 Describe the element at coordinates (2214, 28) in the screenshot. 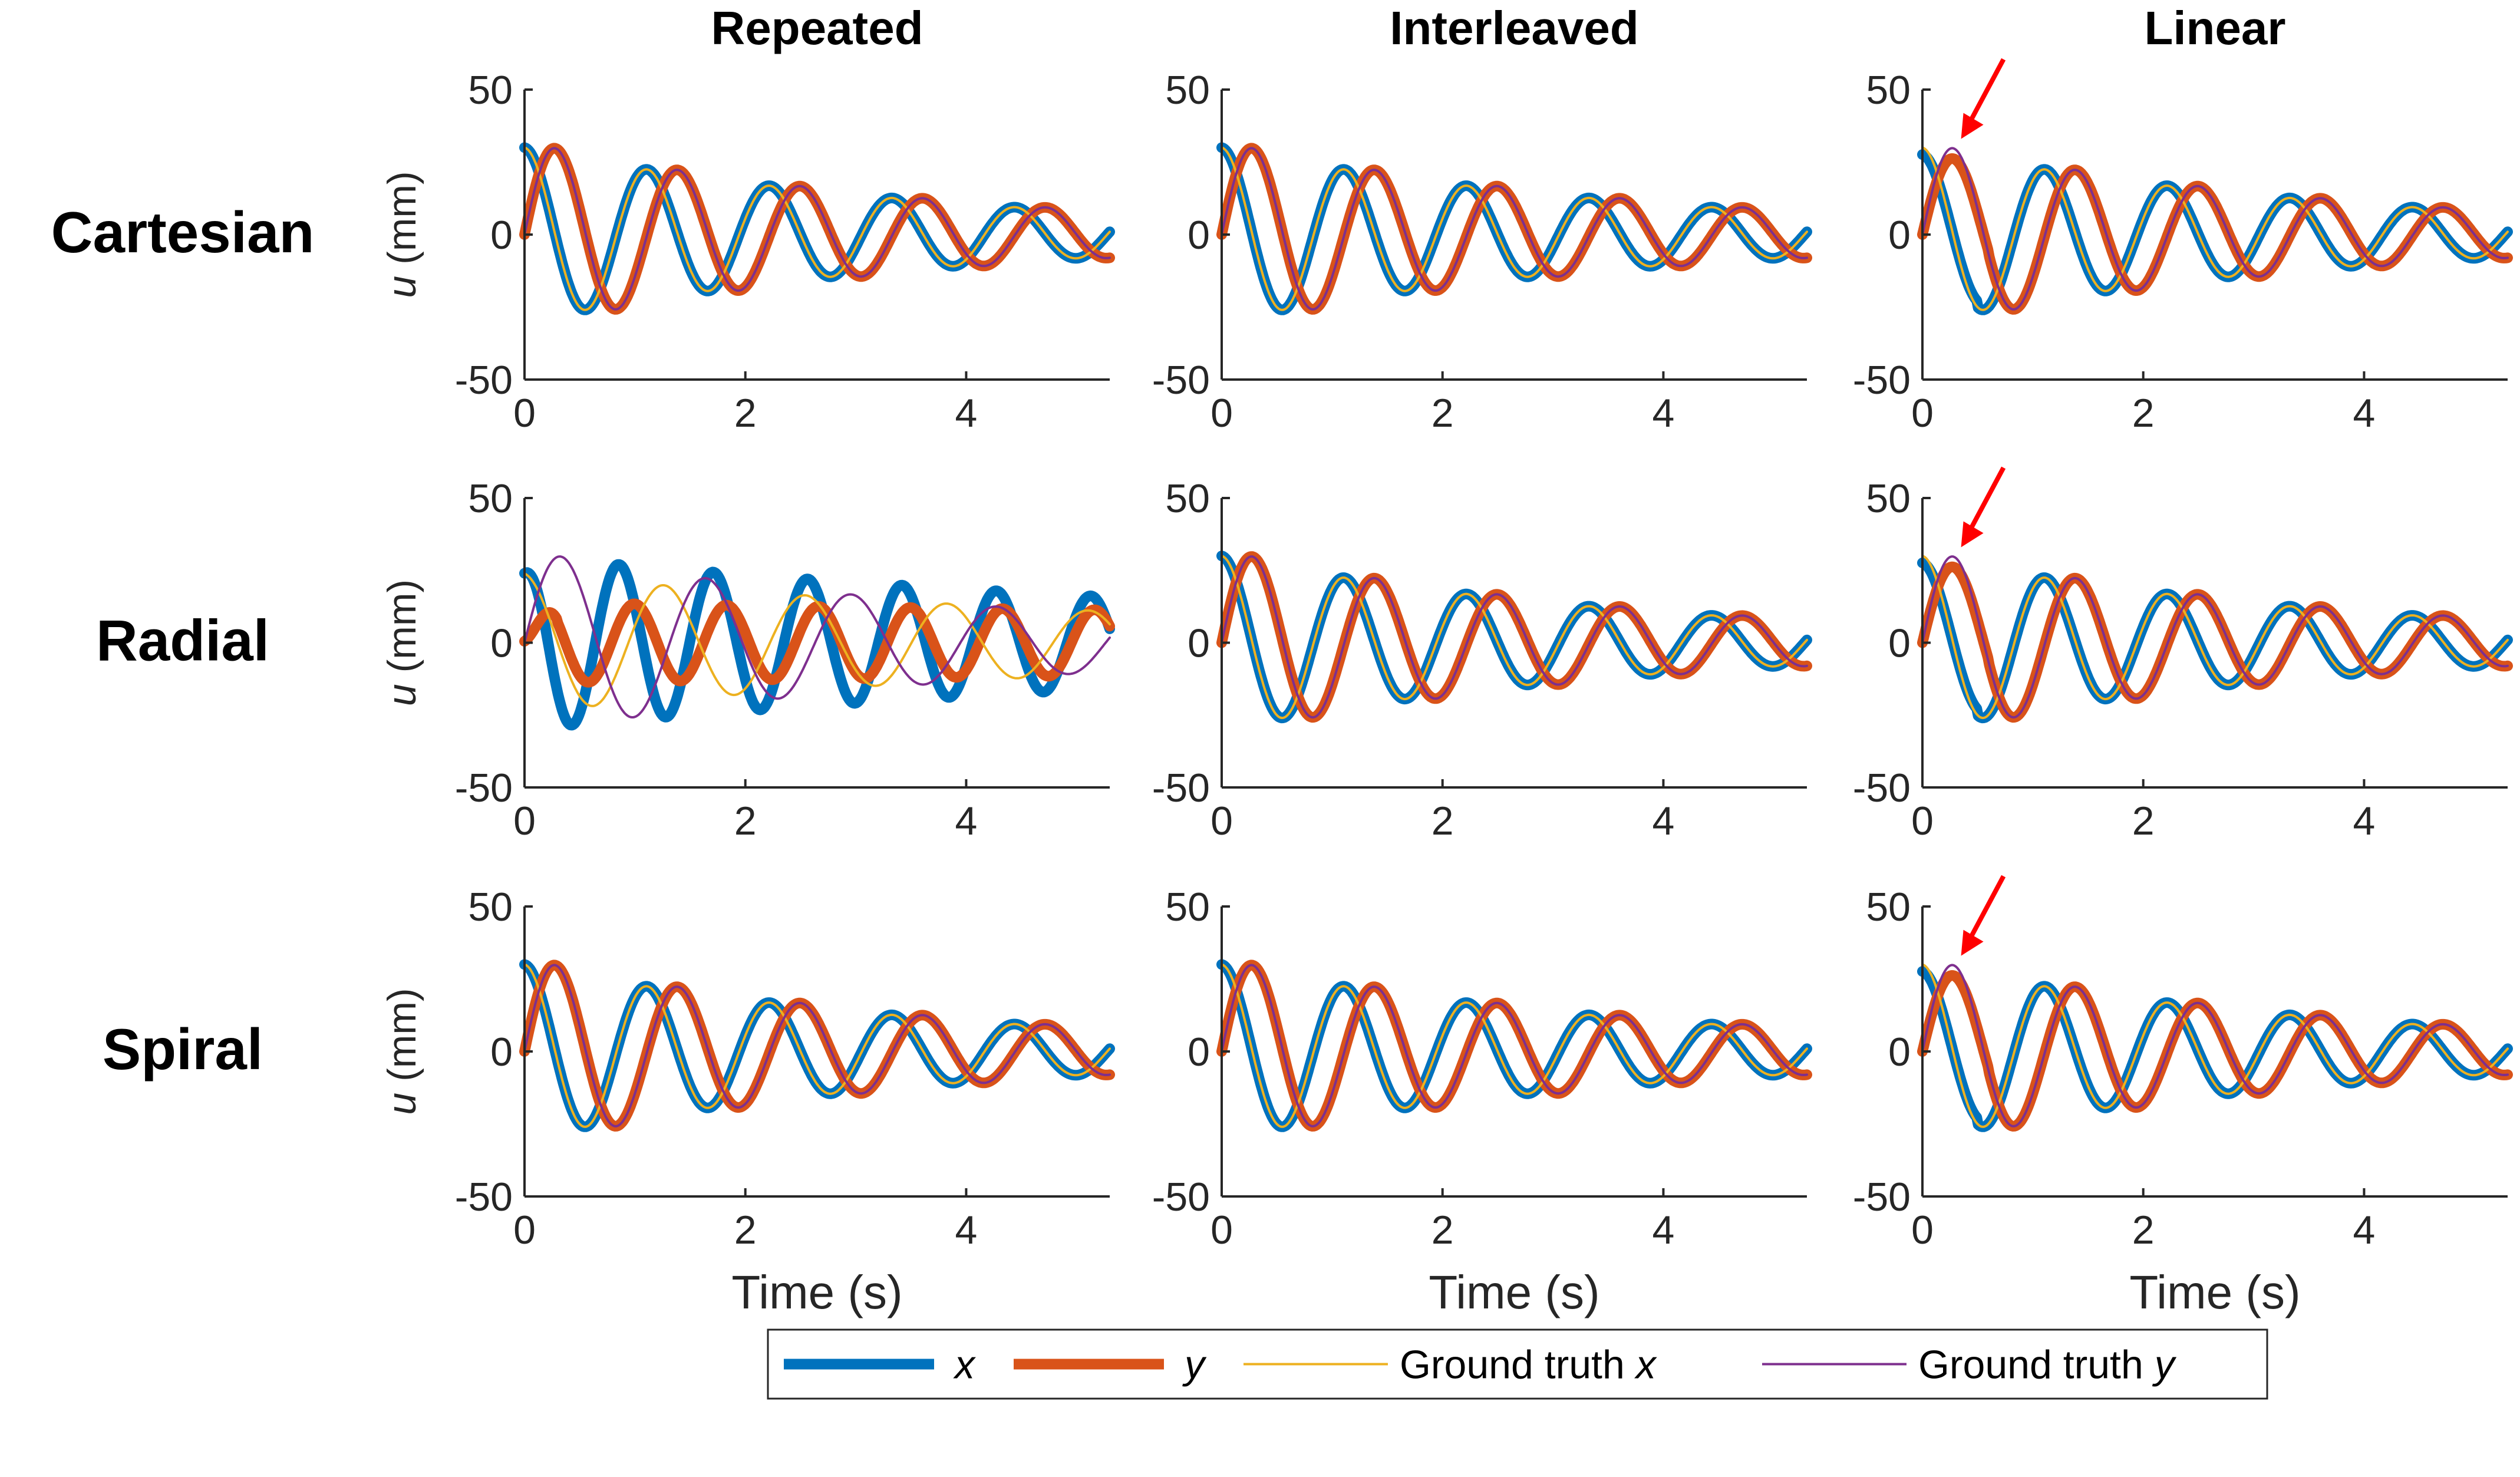

I see `column-title-linear: Linear` at that location.